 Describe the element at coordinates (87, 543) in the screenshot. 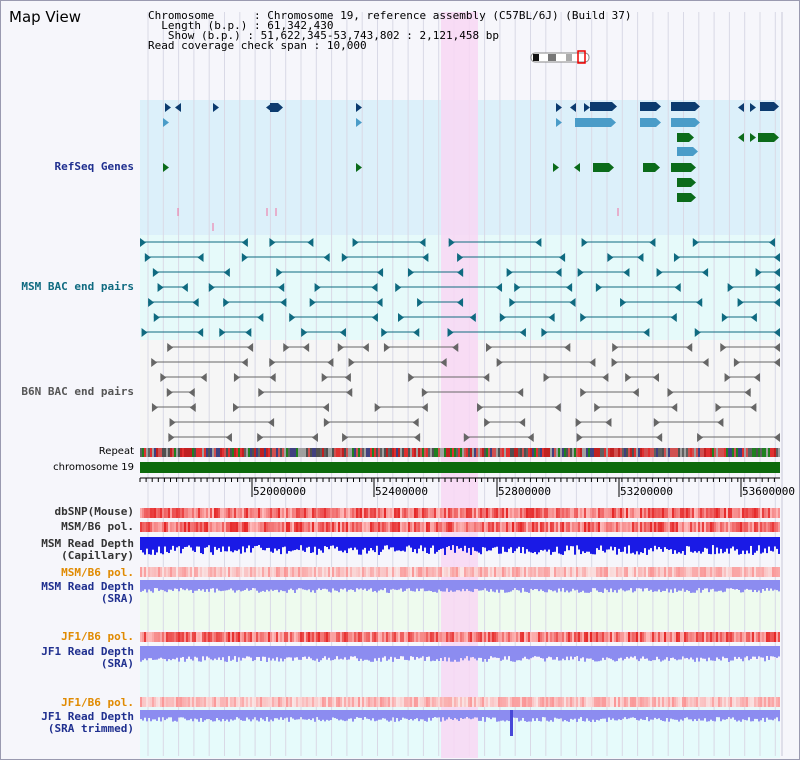

I see `msm-depth-cap-label: MSM Read Depth` at that location.